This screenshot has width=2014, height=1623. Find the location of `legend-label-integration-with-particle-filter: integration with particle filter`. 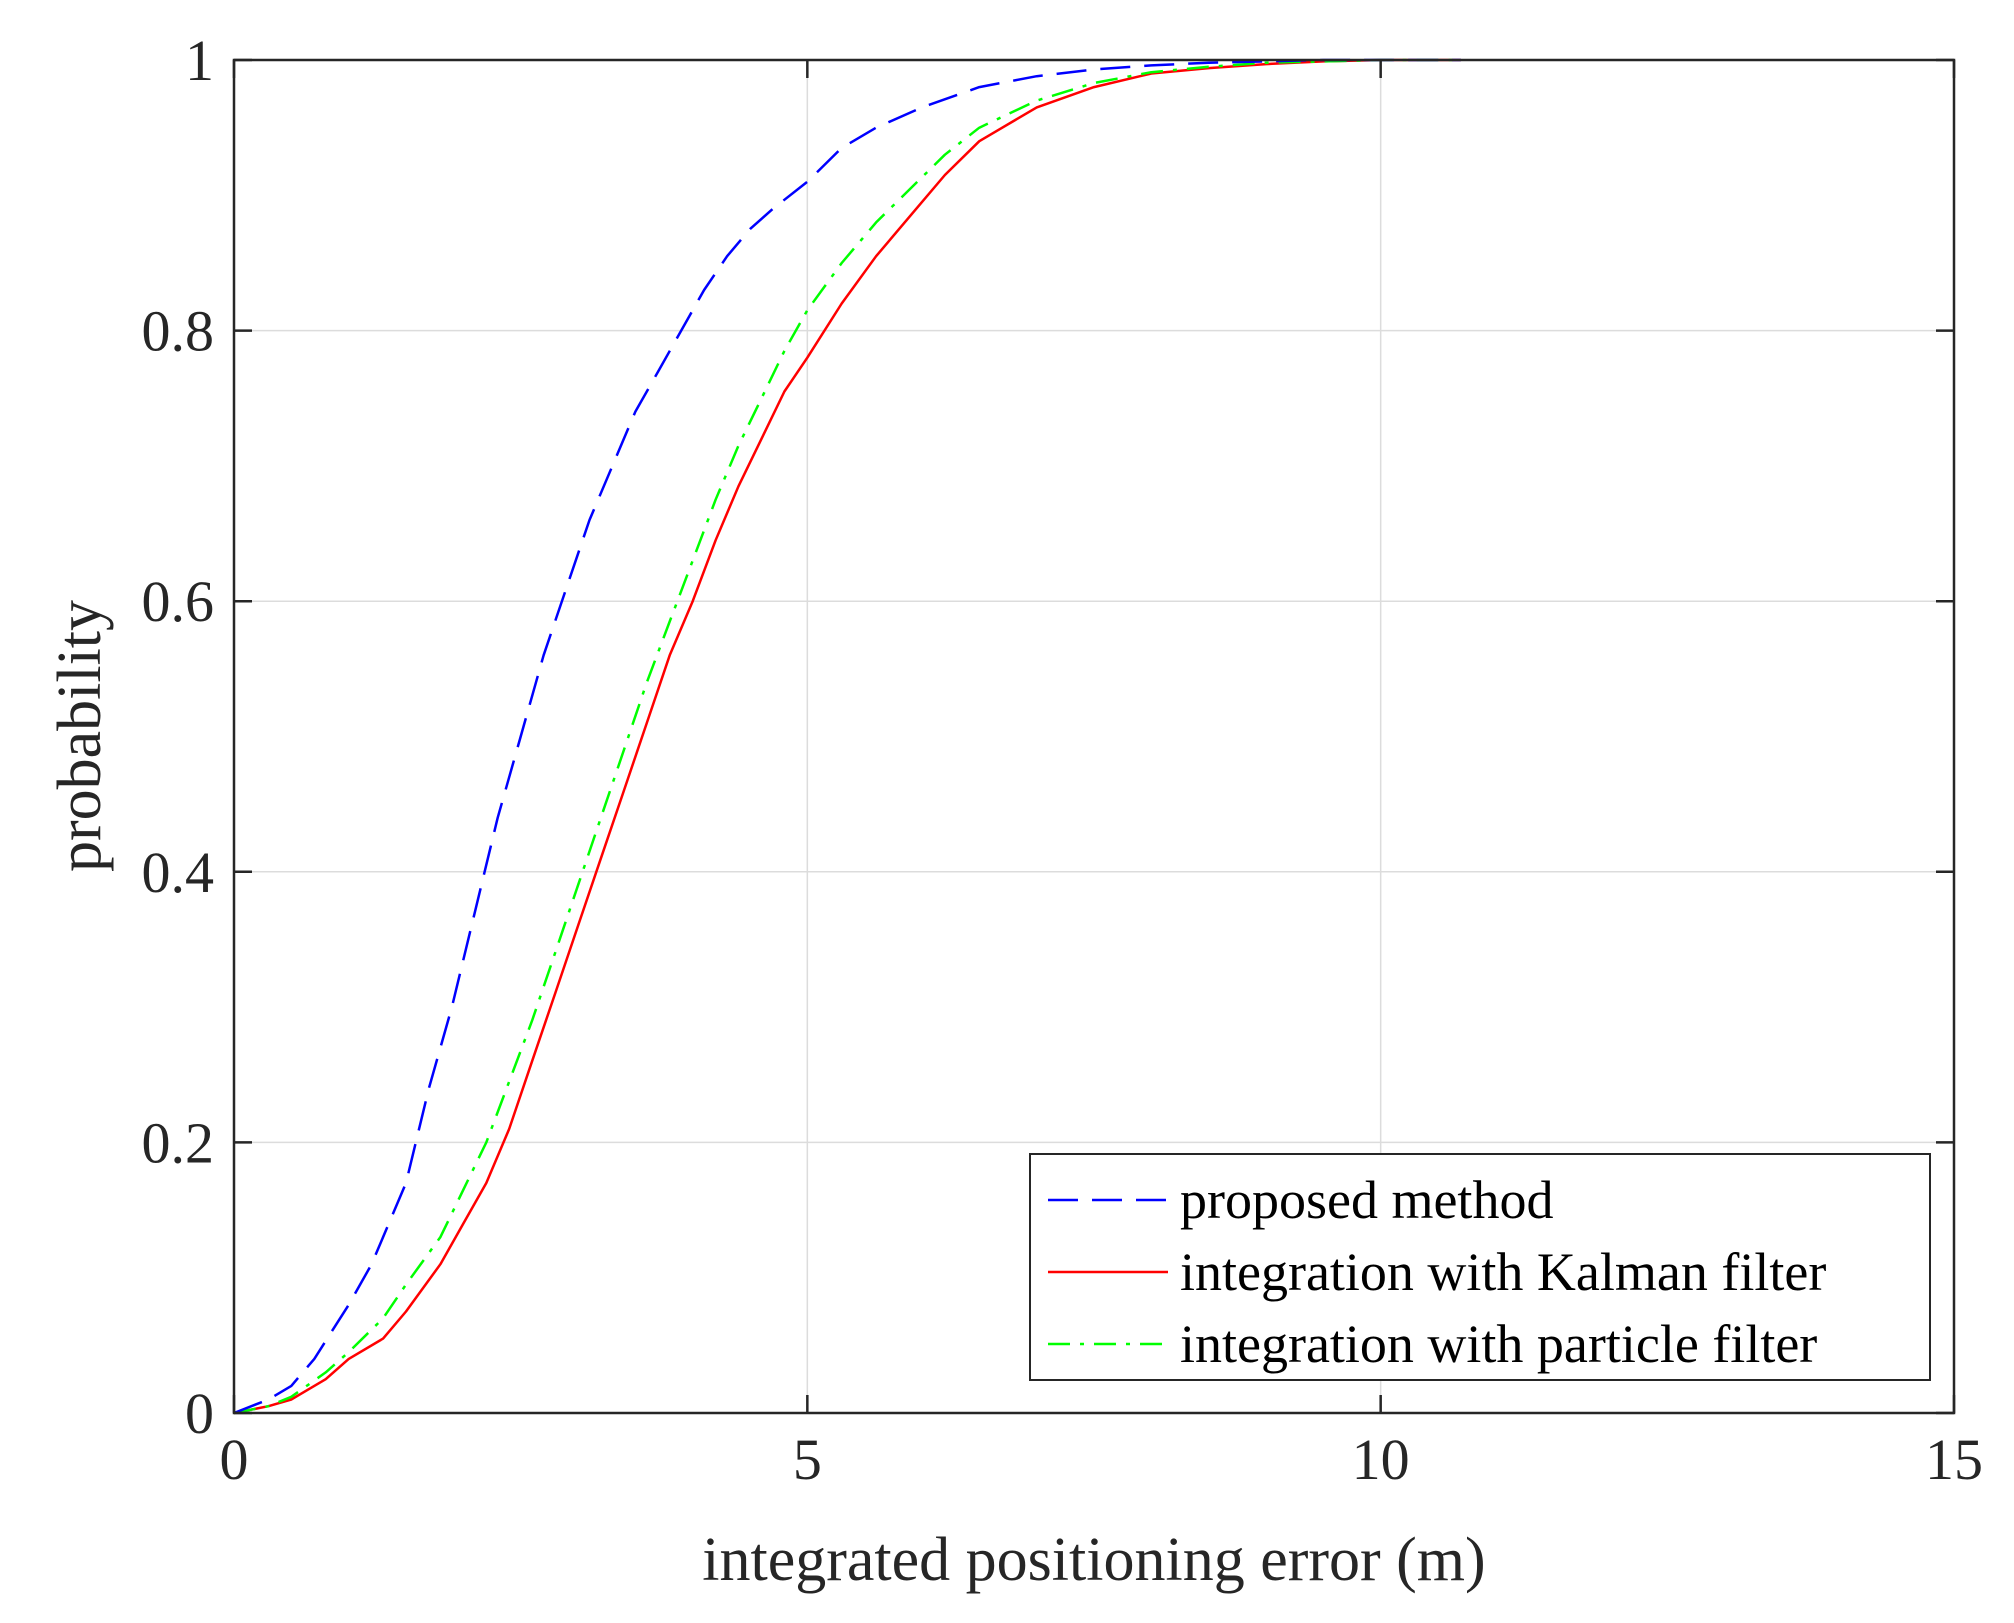

legend-label-integration-with-particle-filter: integration with particle filter is located at coordinates (1498, 1344).